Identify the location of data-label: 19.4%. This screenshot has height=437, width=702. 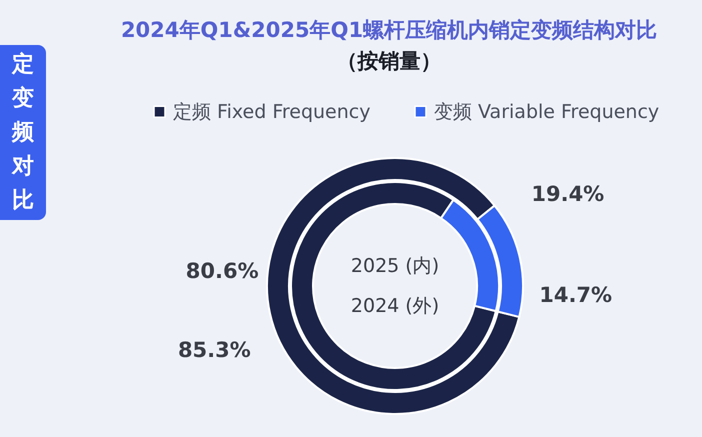
(567, 194).